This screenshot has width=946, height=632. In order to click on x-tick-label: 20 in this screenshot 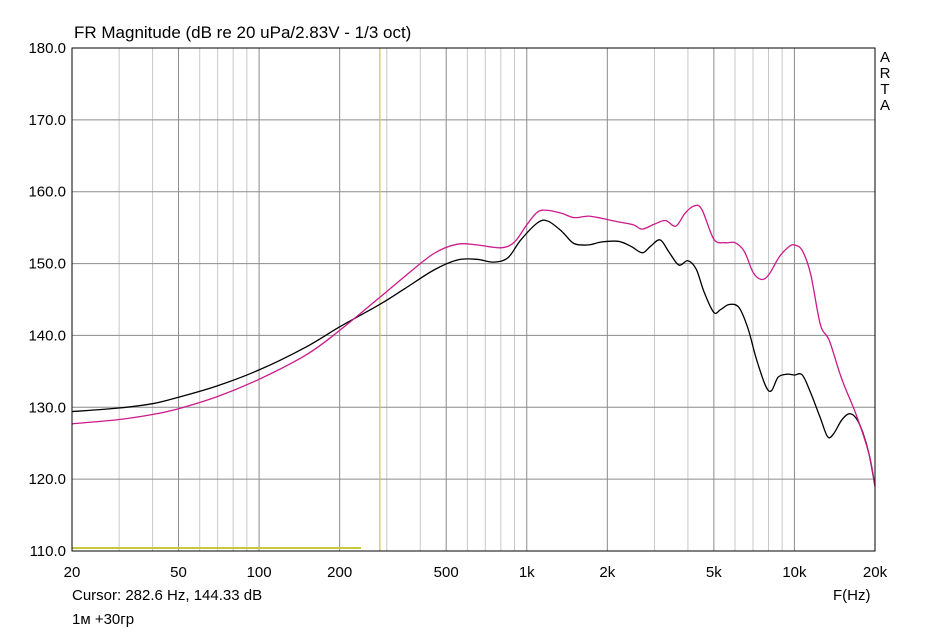, I will do `click(72, 572)`.